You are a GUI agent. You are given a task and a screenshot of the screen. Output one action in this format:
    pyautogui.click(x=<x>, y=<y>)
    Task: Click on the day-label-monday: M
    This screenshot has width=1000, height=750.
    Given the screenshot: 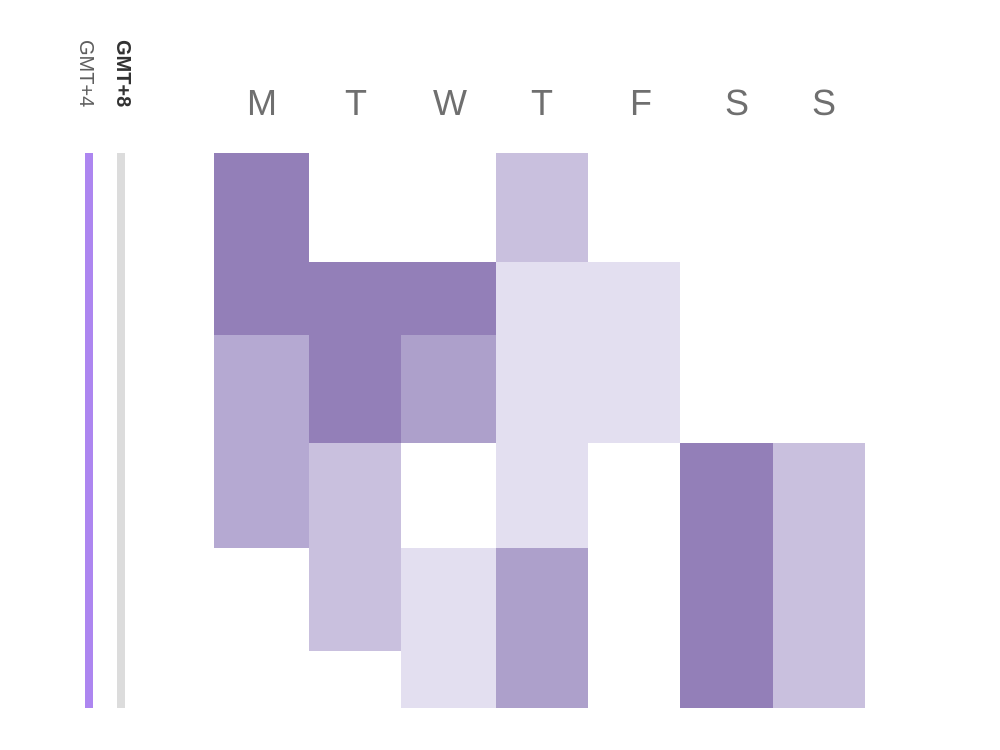 What is the action you would take?
    pyautogui.click(x=262, y=102)
    